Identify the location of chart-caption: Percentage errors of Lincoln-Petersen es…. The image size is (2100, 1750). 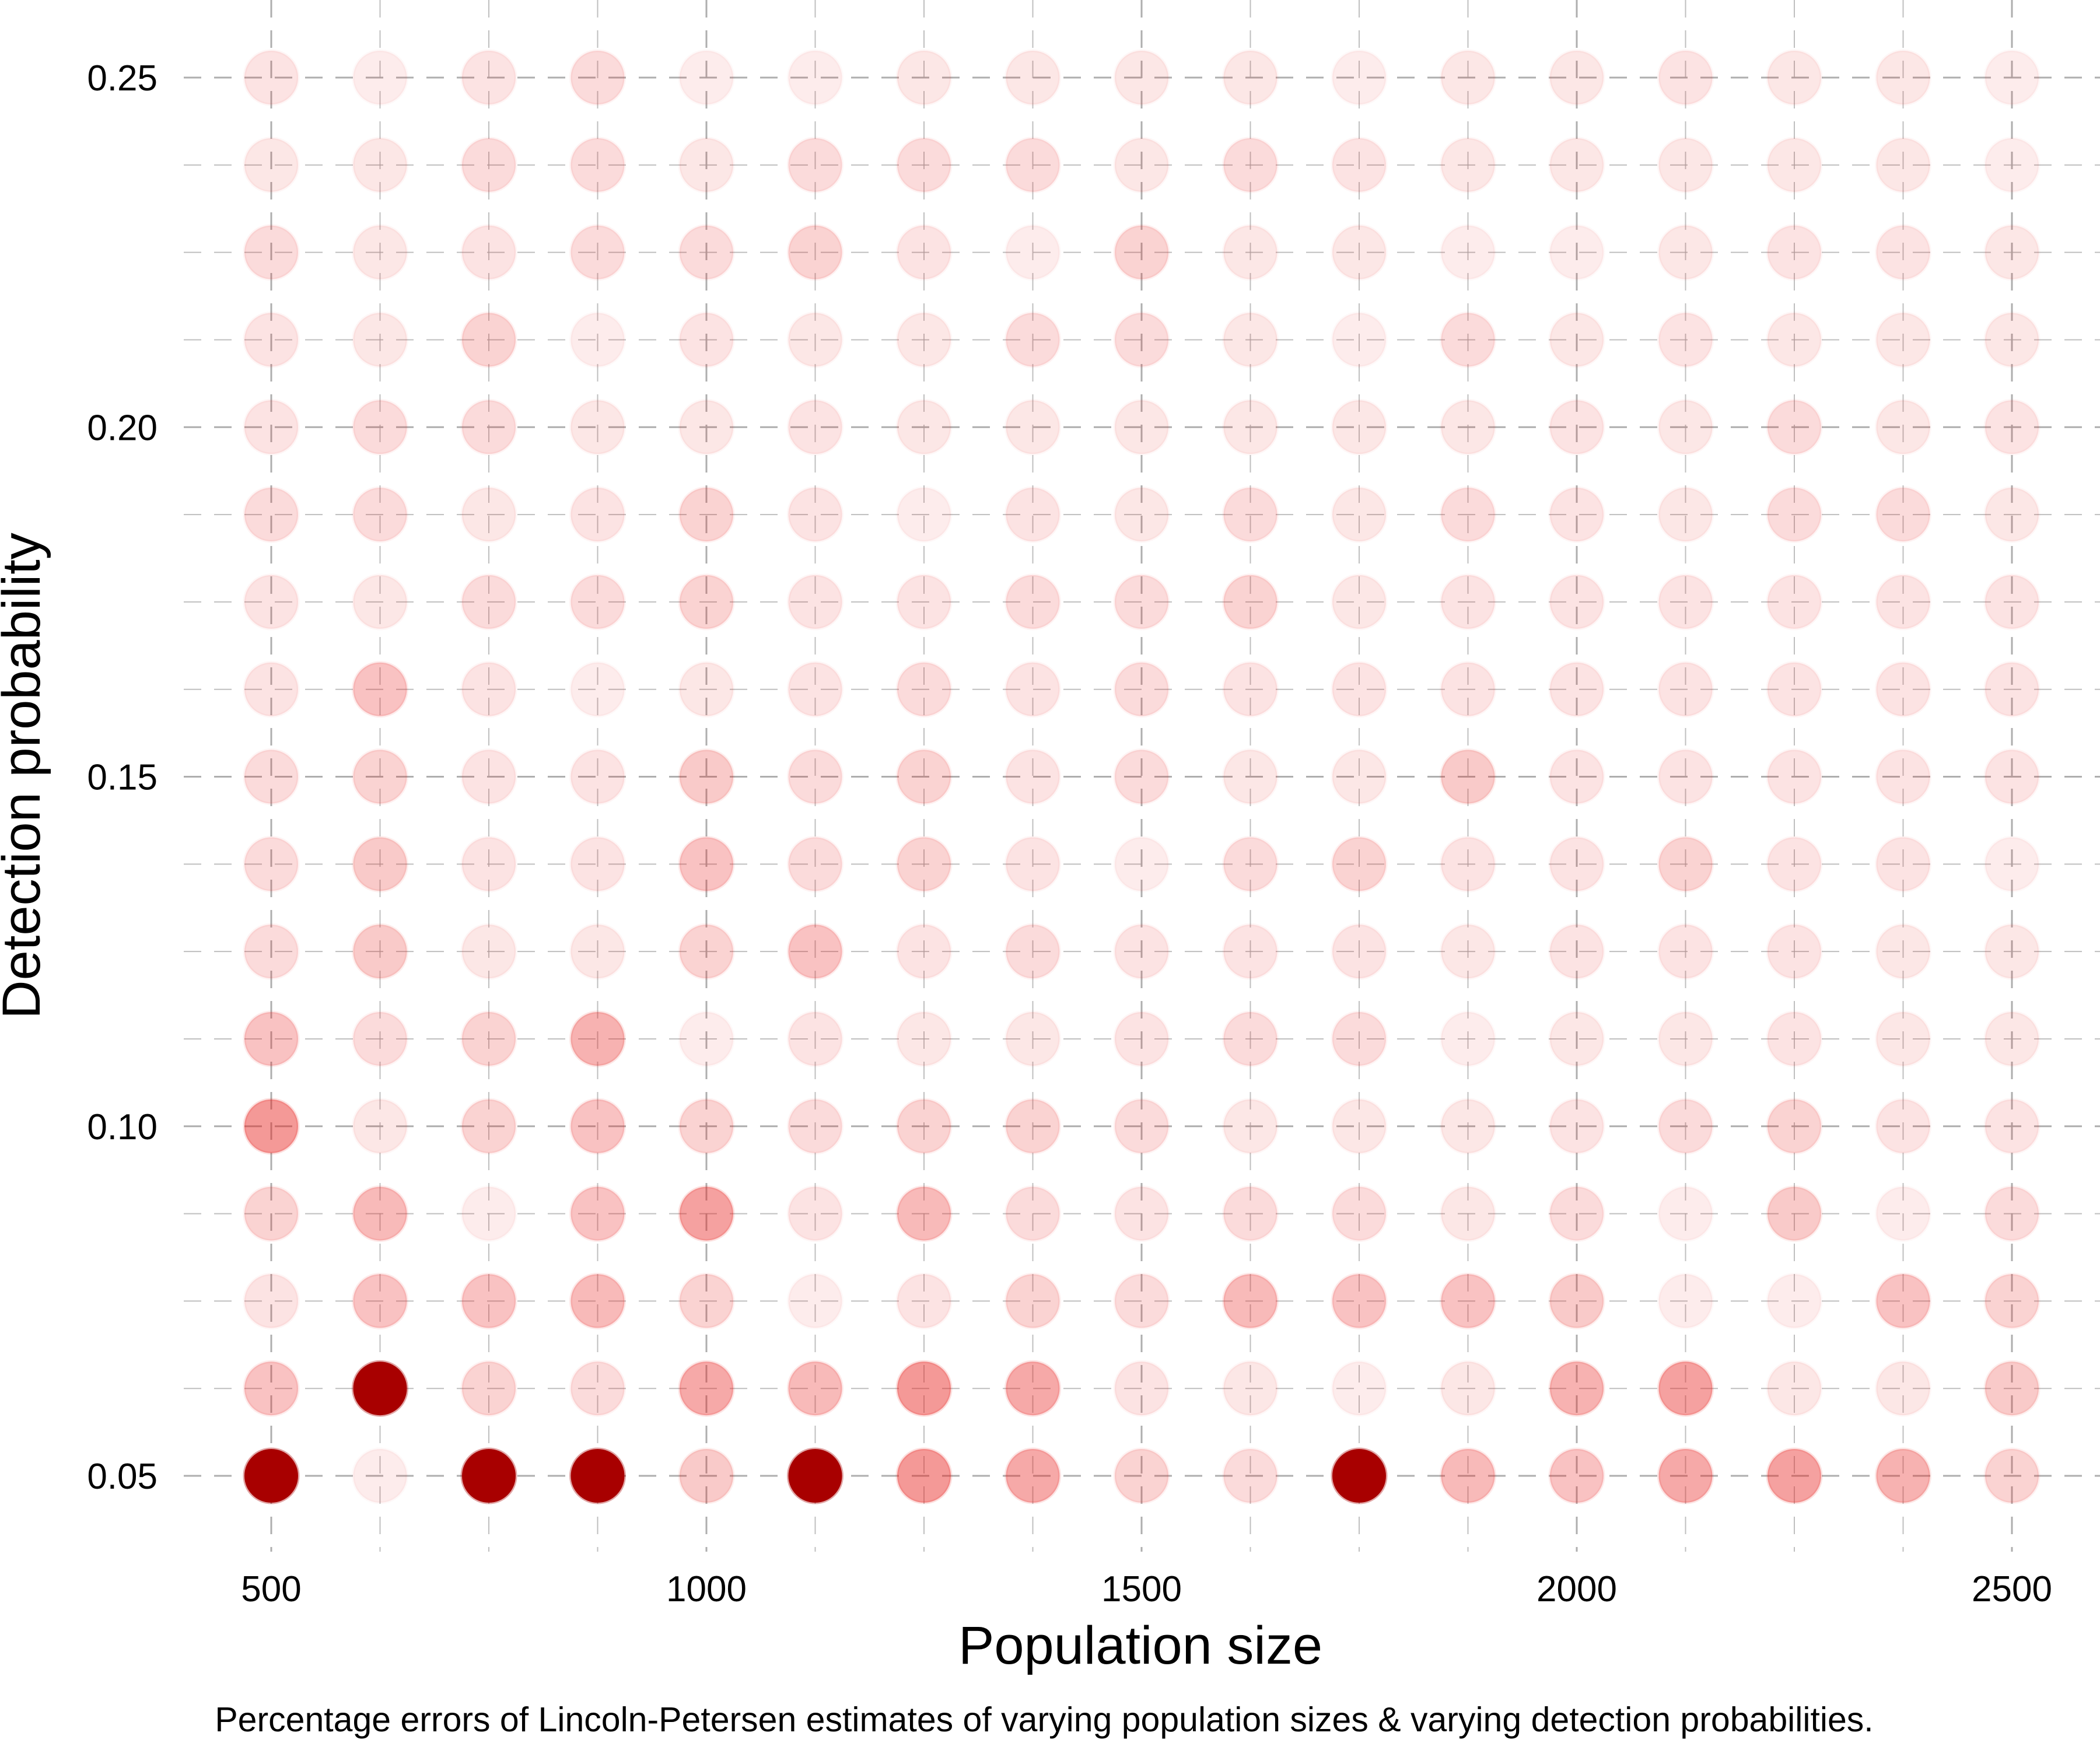
(1044, 1719).